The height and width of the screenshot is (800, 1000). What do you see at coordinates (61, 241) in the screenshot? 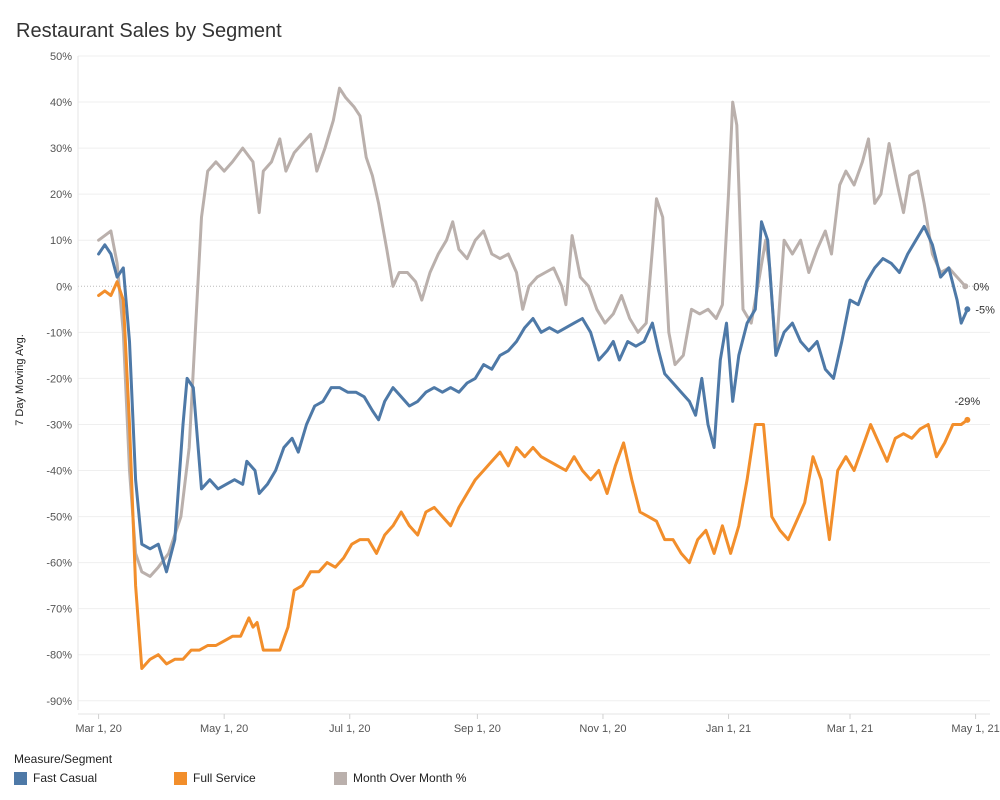
I see `y-tick-label: 10%` at bounding box center [61, 241].